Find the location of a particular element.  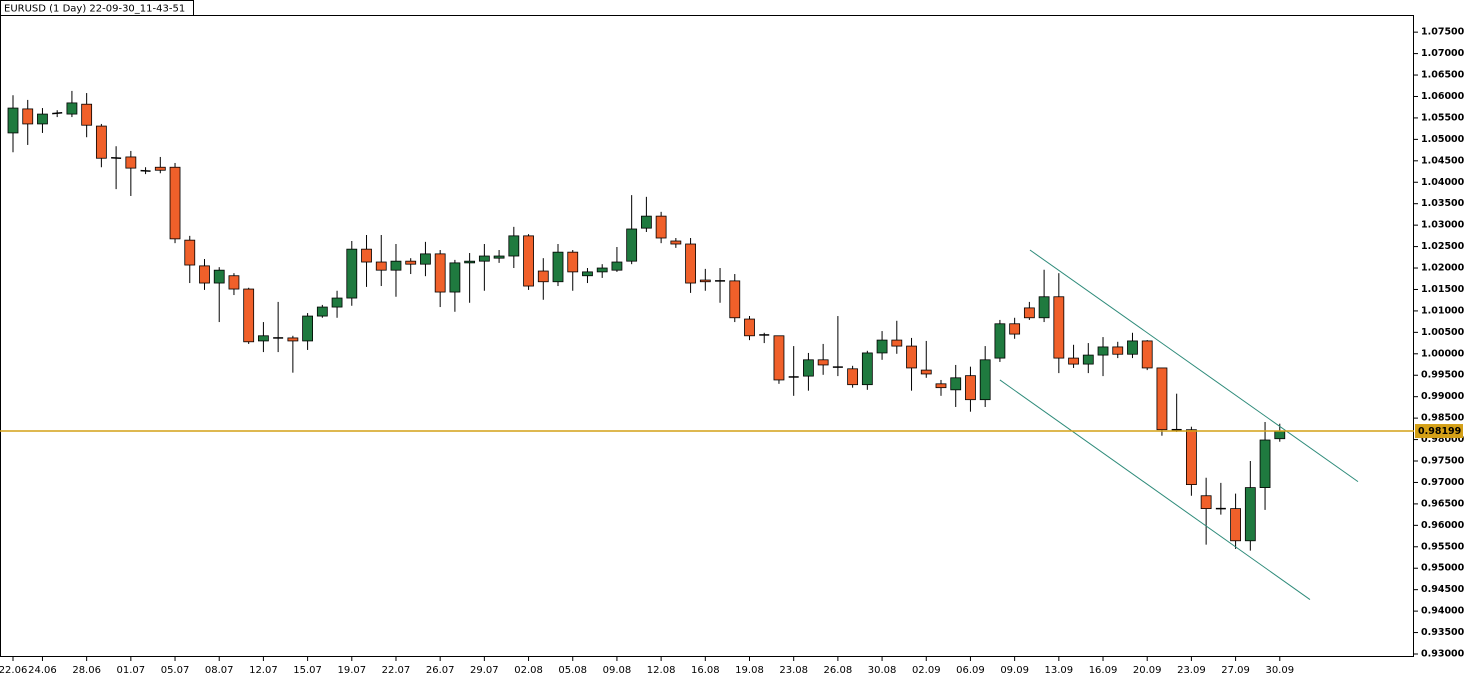

x-tick-label: 23.09 is located at coordinates (1191, 670).